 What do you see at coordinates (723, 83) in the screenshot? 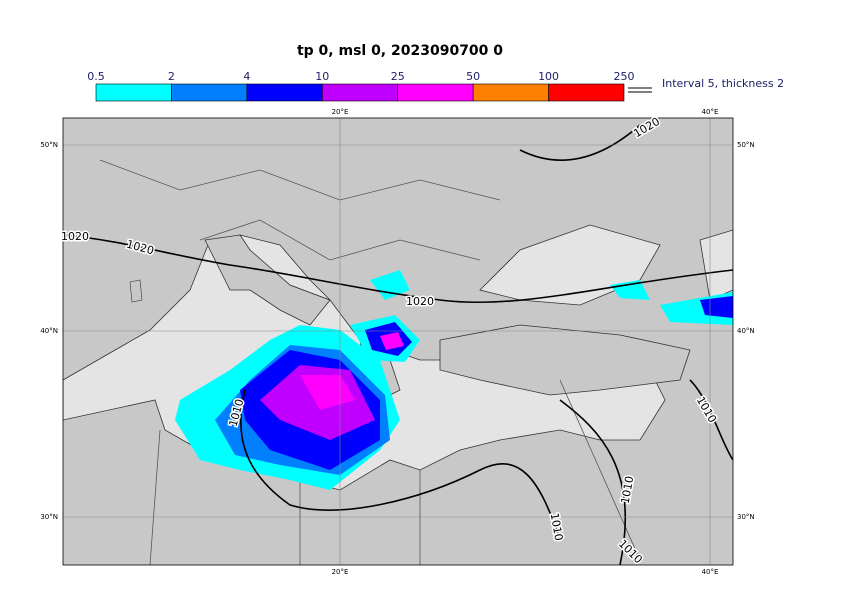
I see `contour-legend: Interval 5, thickness 2` at bounding box center [723, 83].